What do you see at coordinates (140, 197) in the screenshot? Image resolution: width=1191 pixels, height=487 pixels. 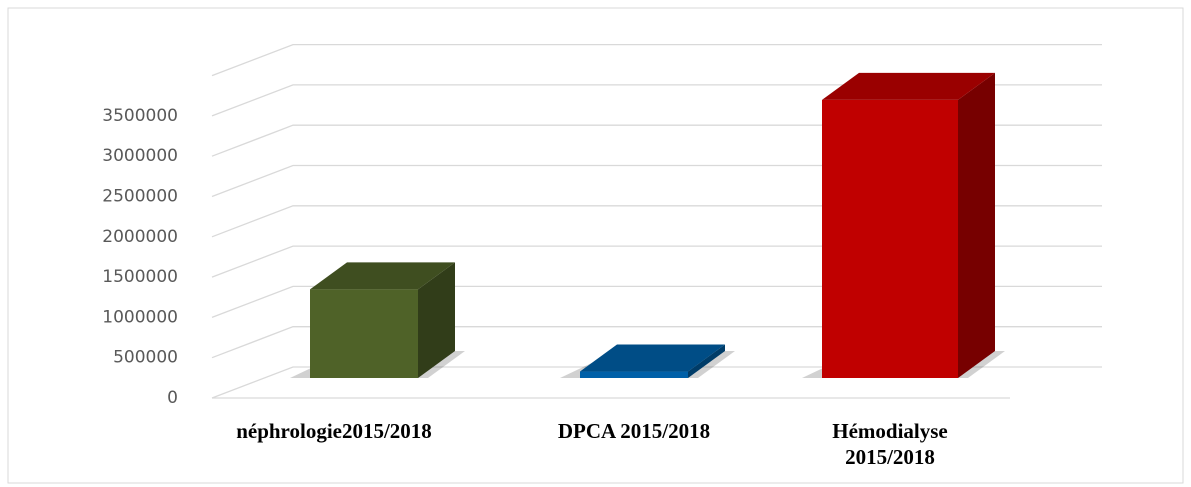 I see `y-tick-label: 2500000` at bounding box center [140, 197].